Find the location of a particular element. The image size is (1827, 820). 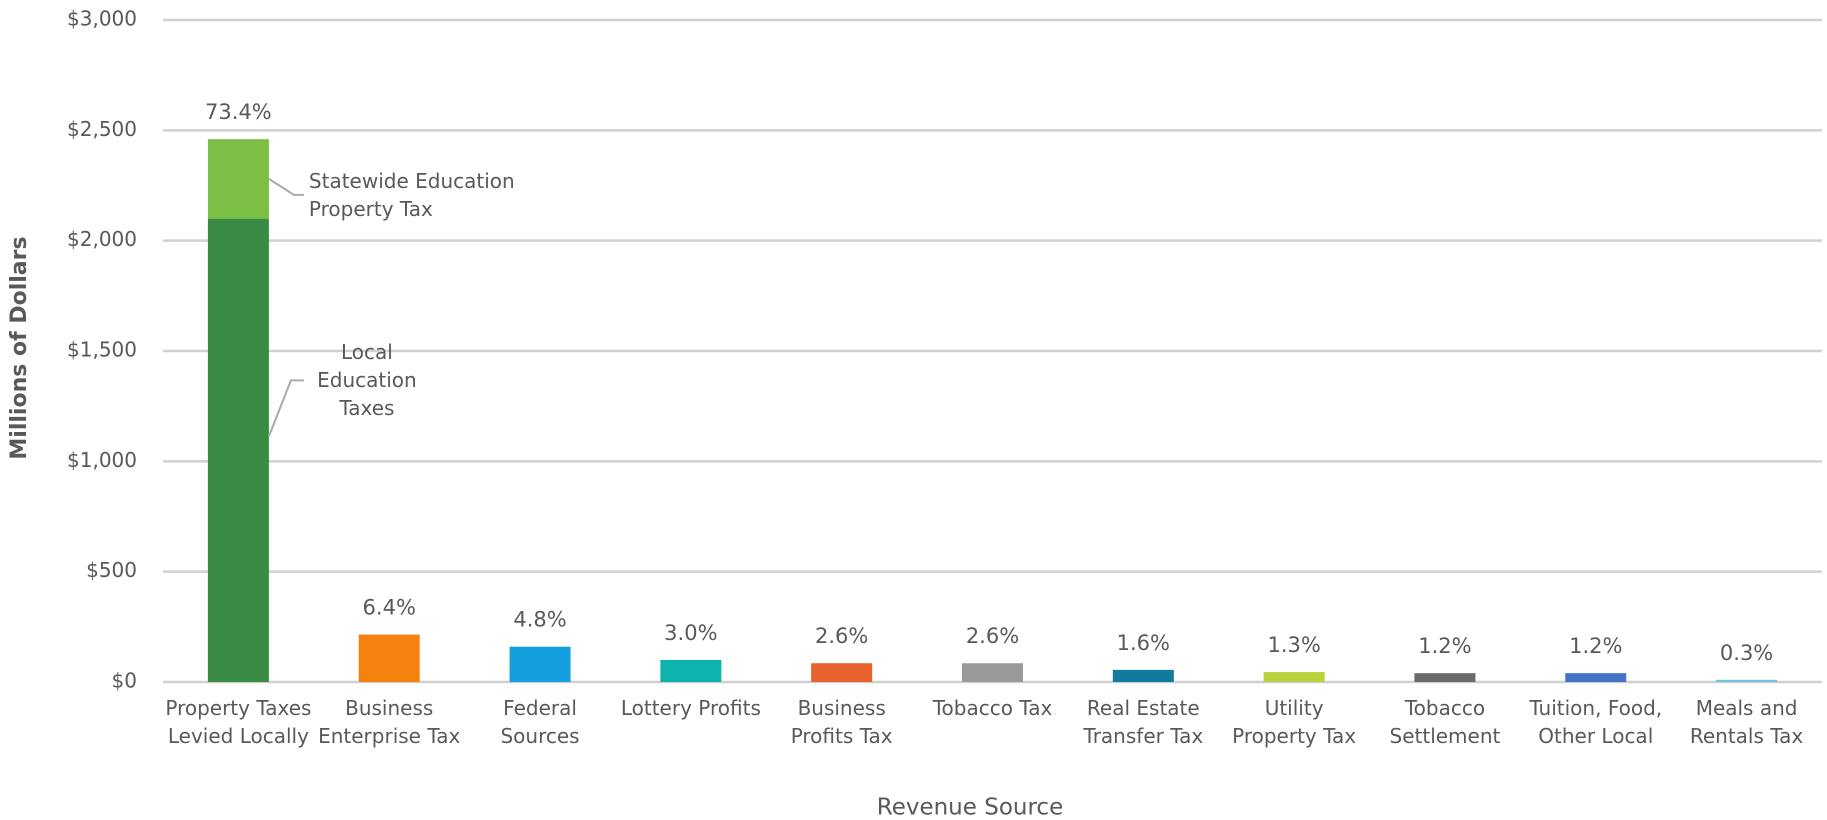

y-tick-label: $3,000 is located at coordinates (102, 19).